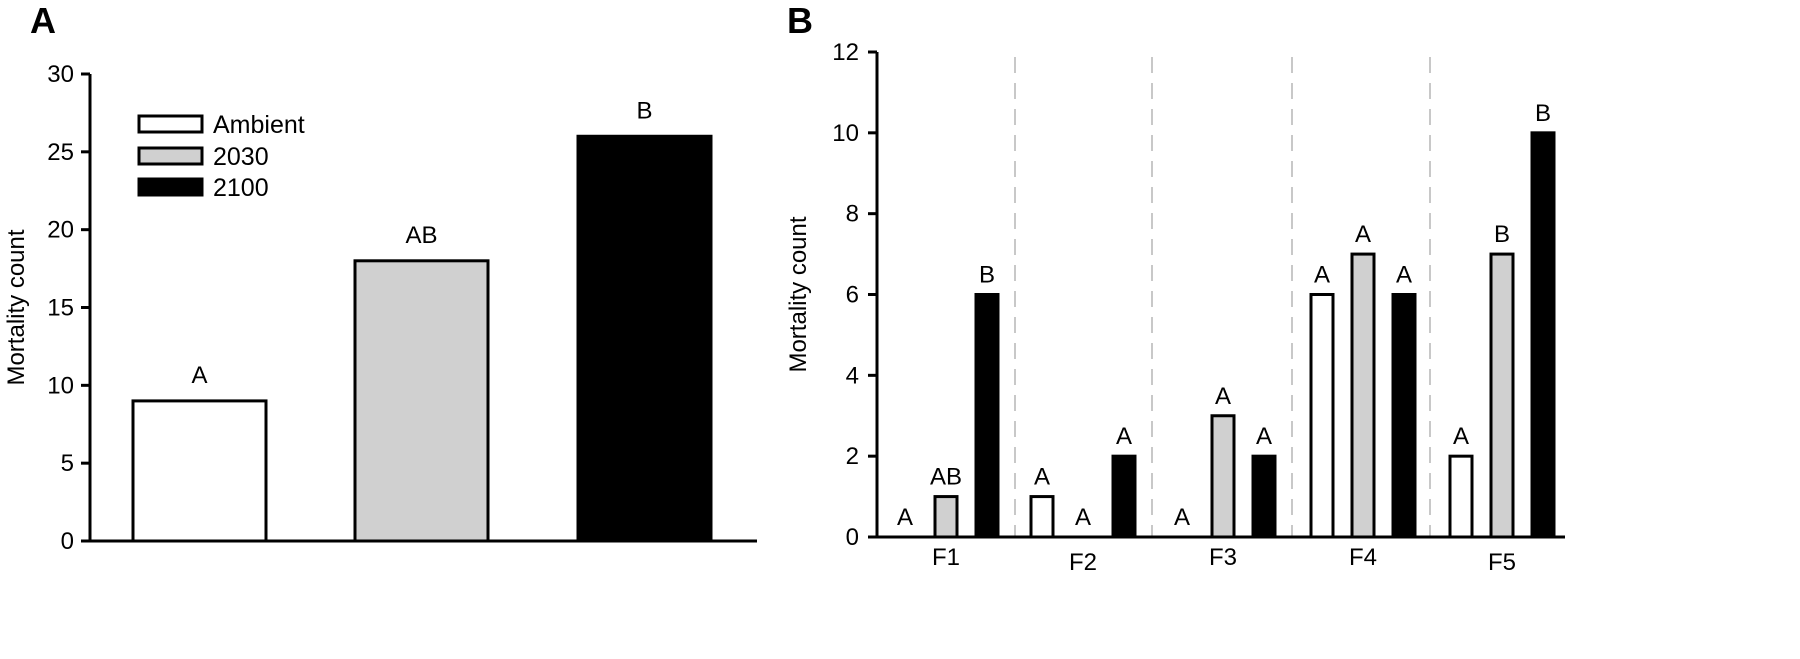 The width and height of the screenshot is (1800, 659). Describe the element at coordinates (1223, 557) in the screenshot. I see `panel-b-category-label: F3` at that location.